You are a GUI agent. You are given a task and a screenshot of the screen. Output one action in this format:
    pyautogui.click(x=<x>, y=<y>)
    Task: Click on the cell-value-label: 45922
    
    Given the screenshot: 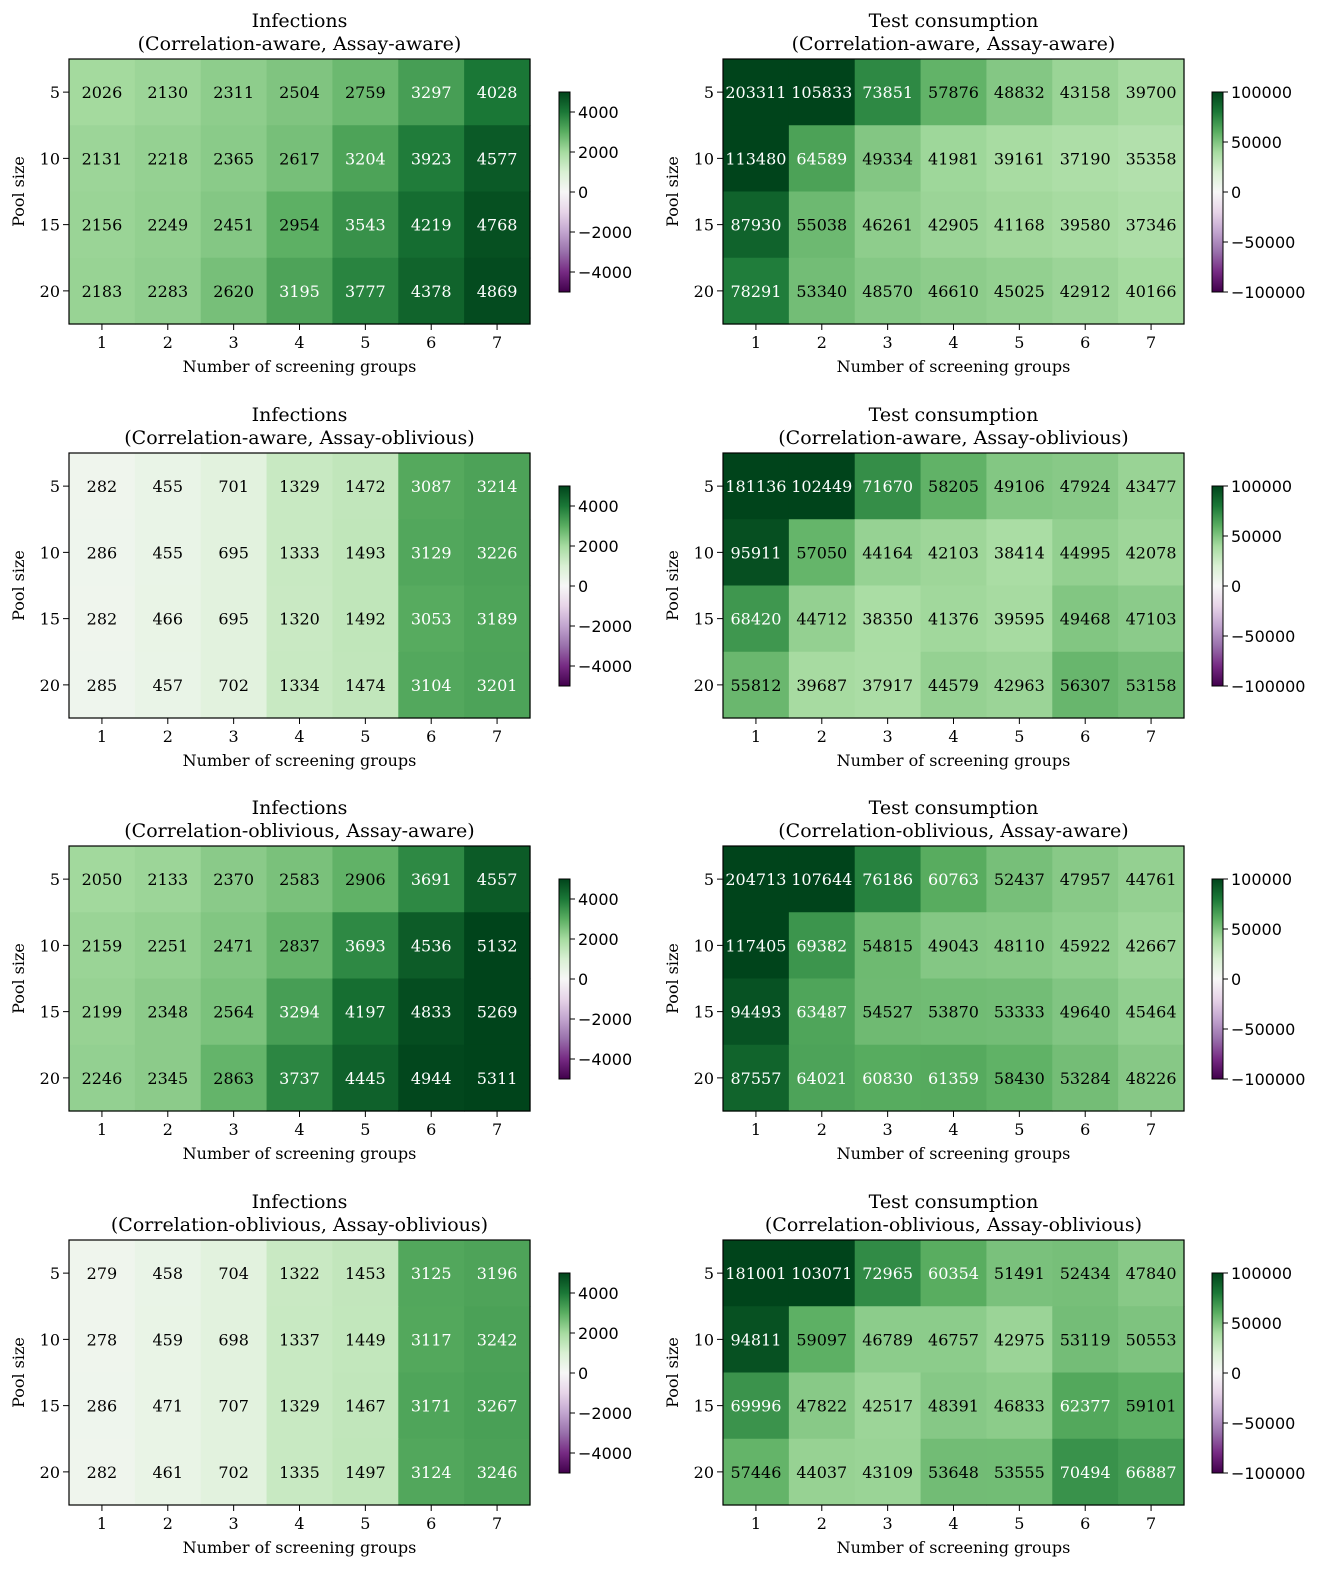 What is the action you would take?
    pyautogui.click(x=1085, y=945)
    